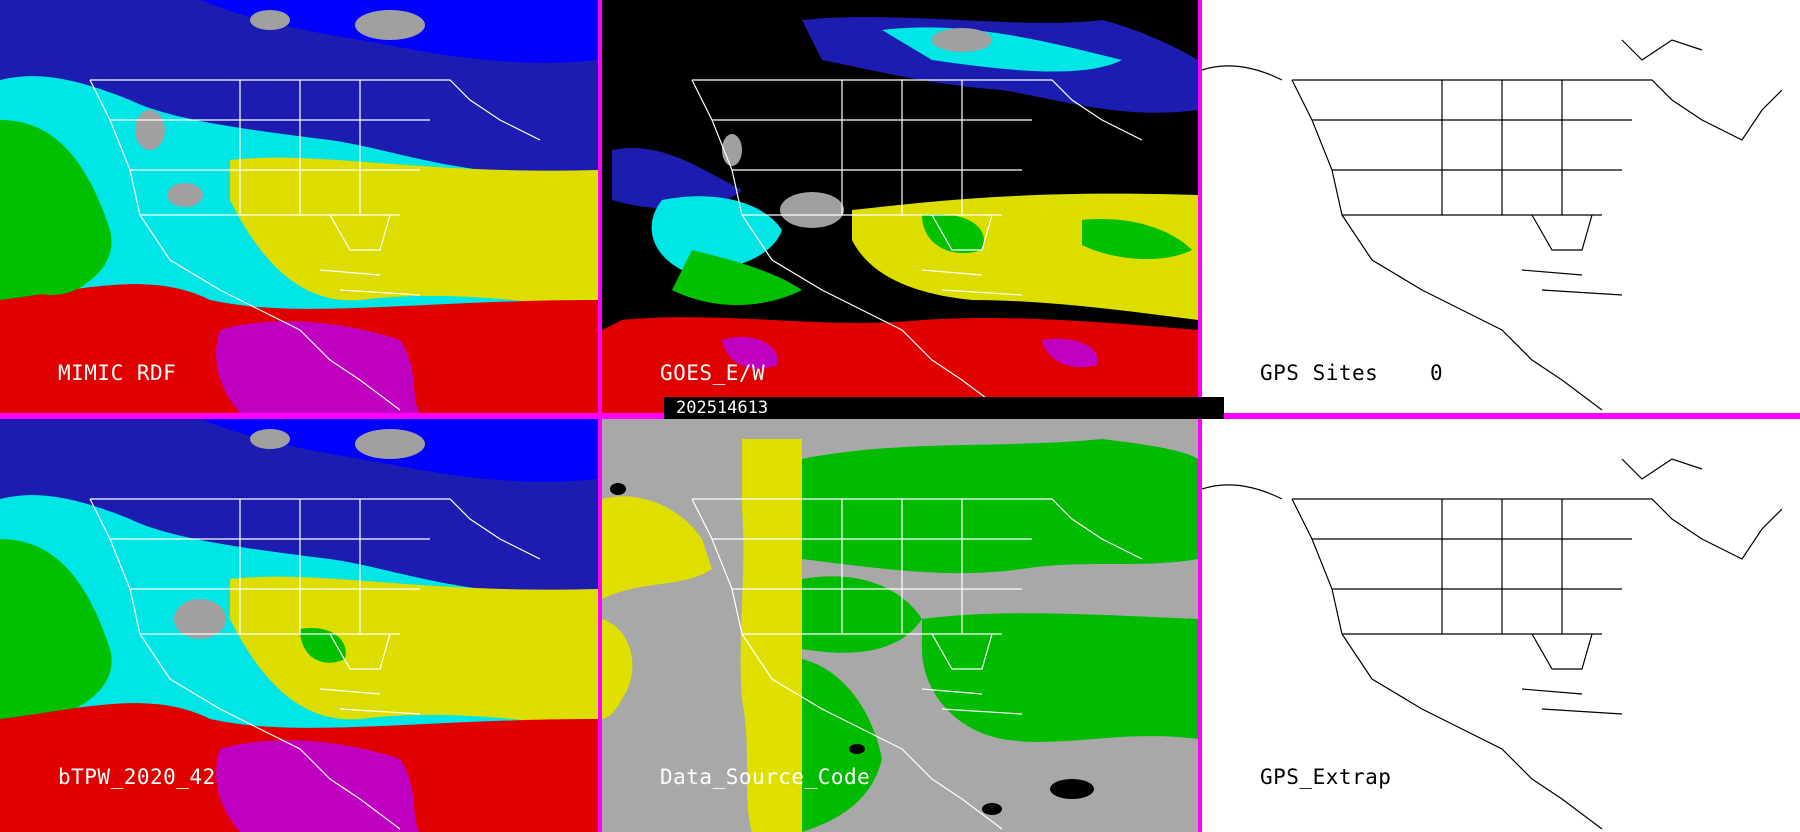 The image size is (1800, 832). Describe the element at coordinates (117, 373) in the screenshot. I see `panel-label: MIMIC RDF` at that location.